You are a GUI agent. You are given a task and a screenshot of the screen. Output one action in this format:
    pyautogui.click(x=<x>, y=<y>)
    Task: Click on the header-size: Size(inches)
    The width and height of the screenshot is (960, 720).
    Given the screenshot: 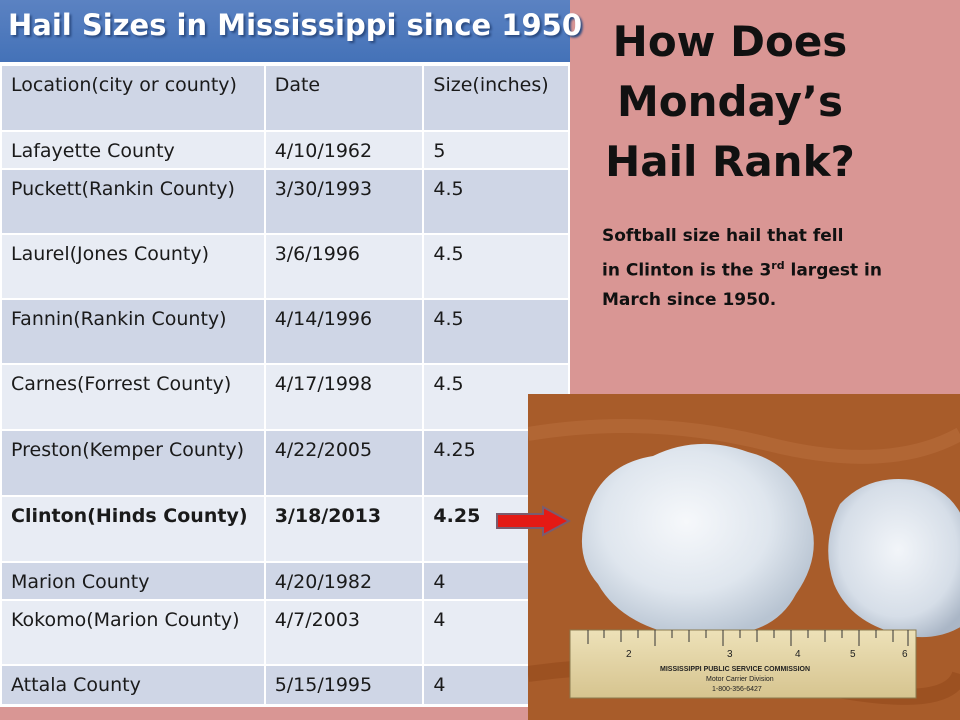 What is the action you would take?
    pyautogui.click(x=496, y=98)
    